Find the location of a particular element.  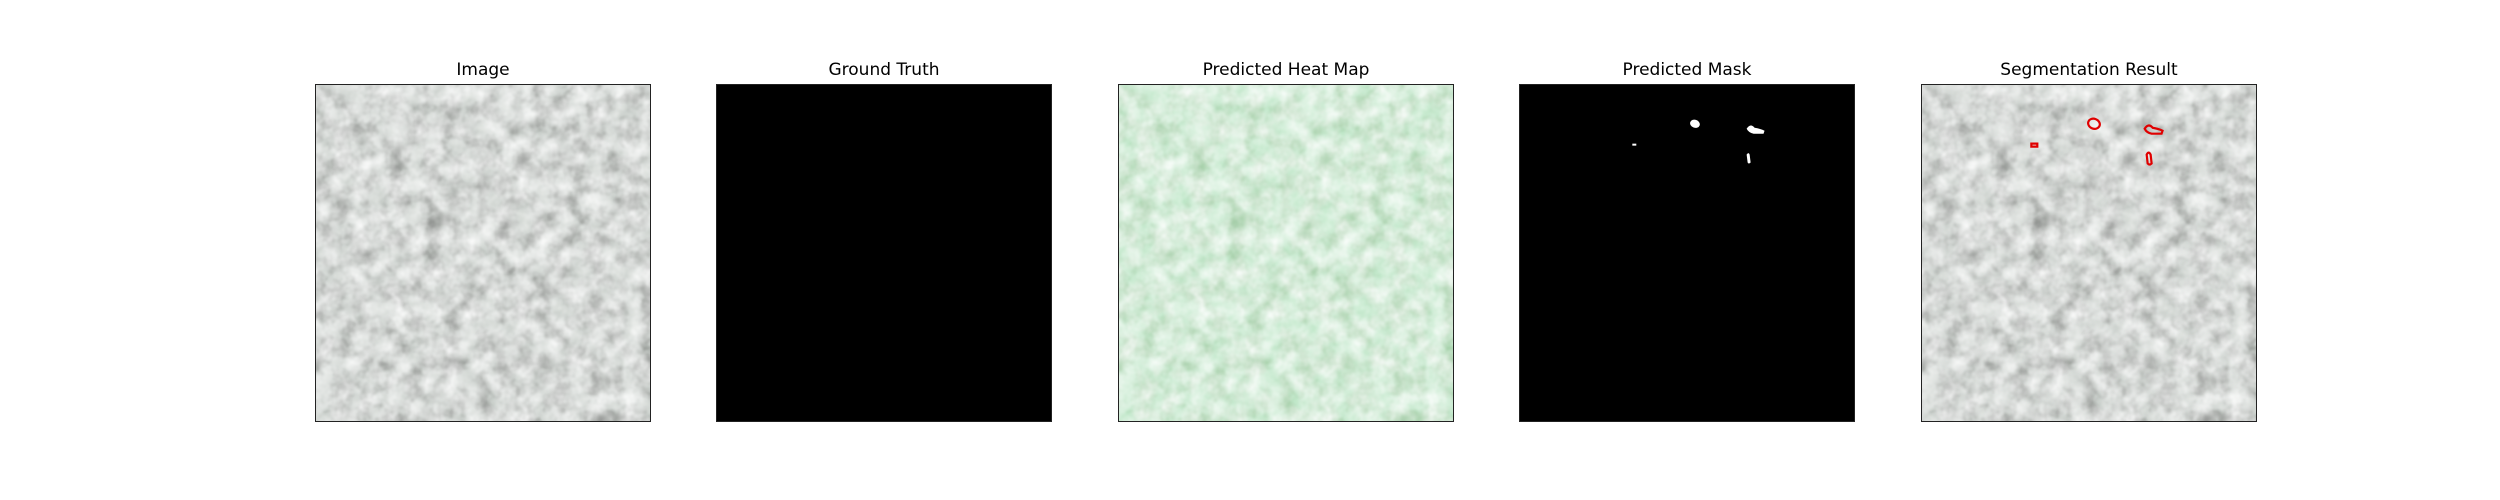

panel-heat-map: Predicted Heat Map is located at coordinates (1286, 241).